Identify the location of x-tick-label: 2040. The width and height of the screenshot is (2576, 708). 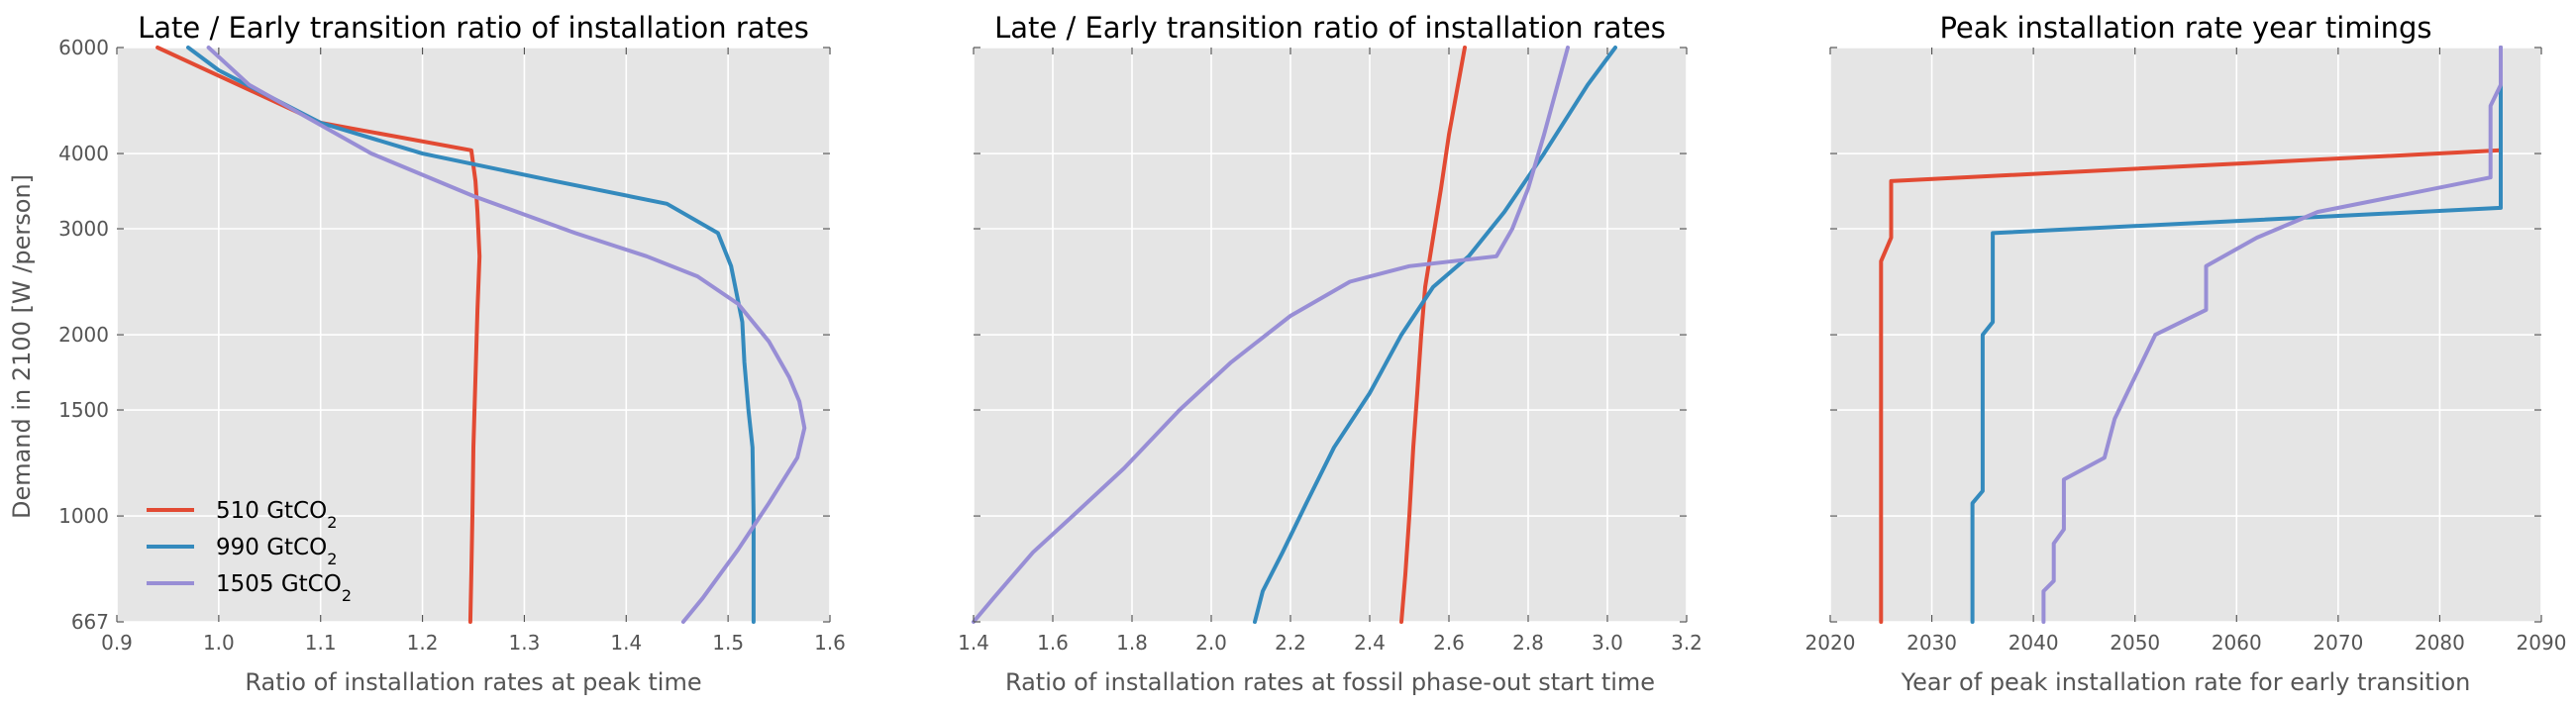
(2034, 643).